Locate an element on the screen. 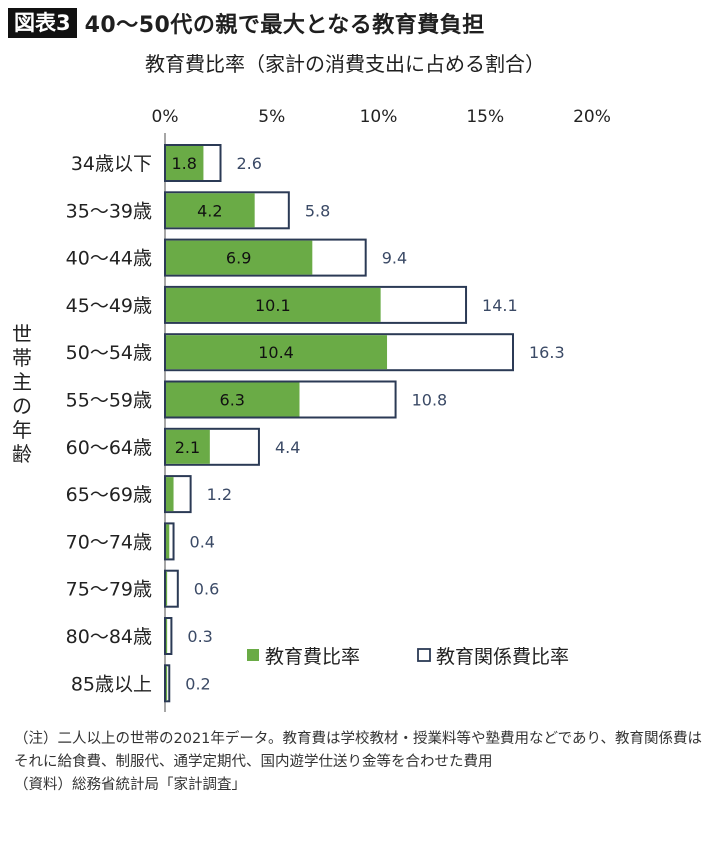 This screenshot has height=843, width=710. chart-title: 教育費比率（家計の消費支出に占める割合） is located at coordinates (345, 64).